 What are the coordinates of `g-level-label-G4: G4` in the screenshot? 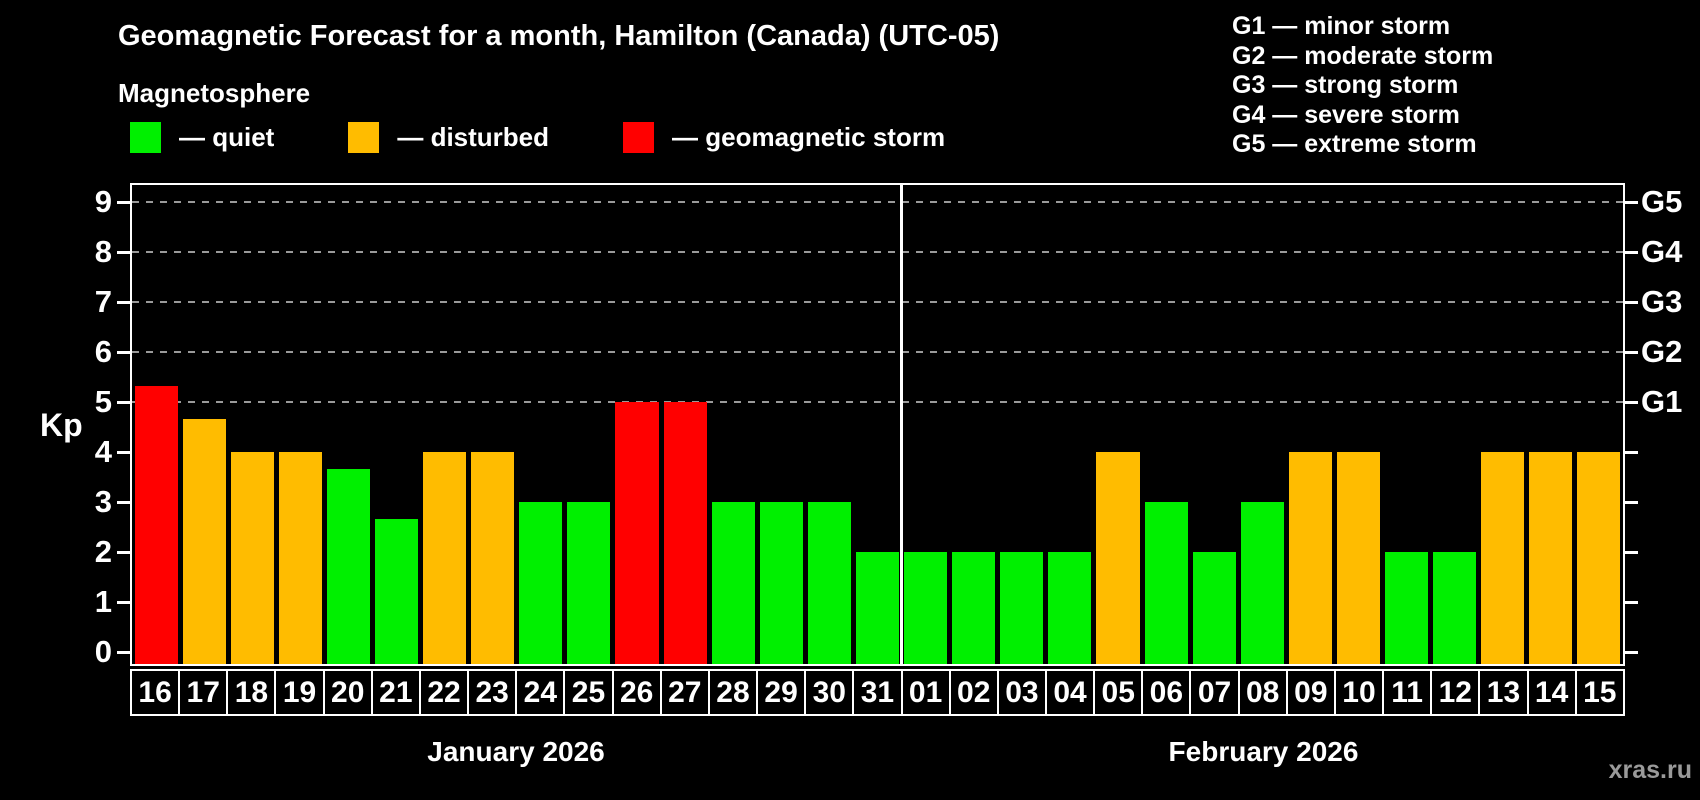 It's located at (1662, 251).